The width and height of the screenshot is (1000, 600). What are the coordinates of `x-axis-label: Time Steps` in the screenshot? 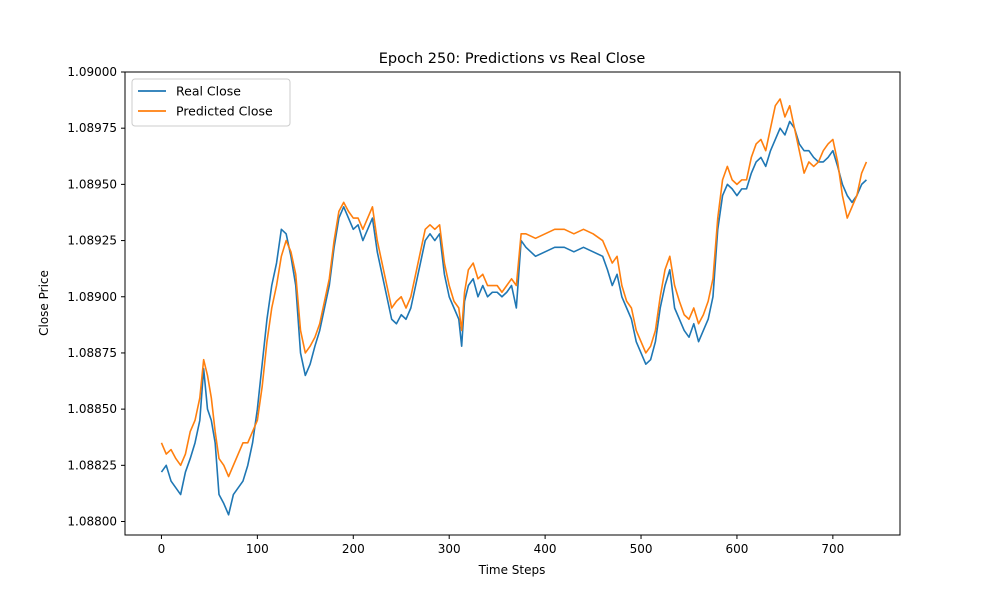 It's located at (512, 570).